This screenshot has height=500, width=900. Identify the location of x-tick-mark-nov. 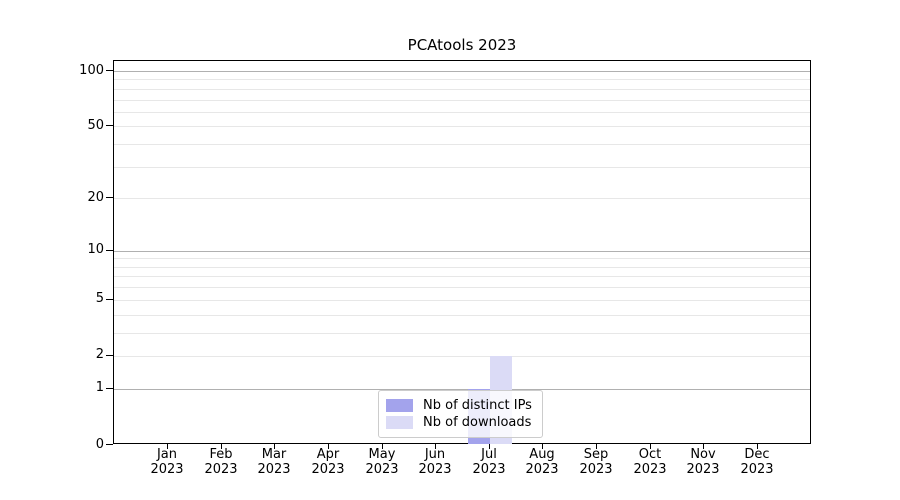
(703, 446).